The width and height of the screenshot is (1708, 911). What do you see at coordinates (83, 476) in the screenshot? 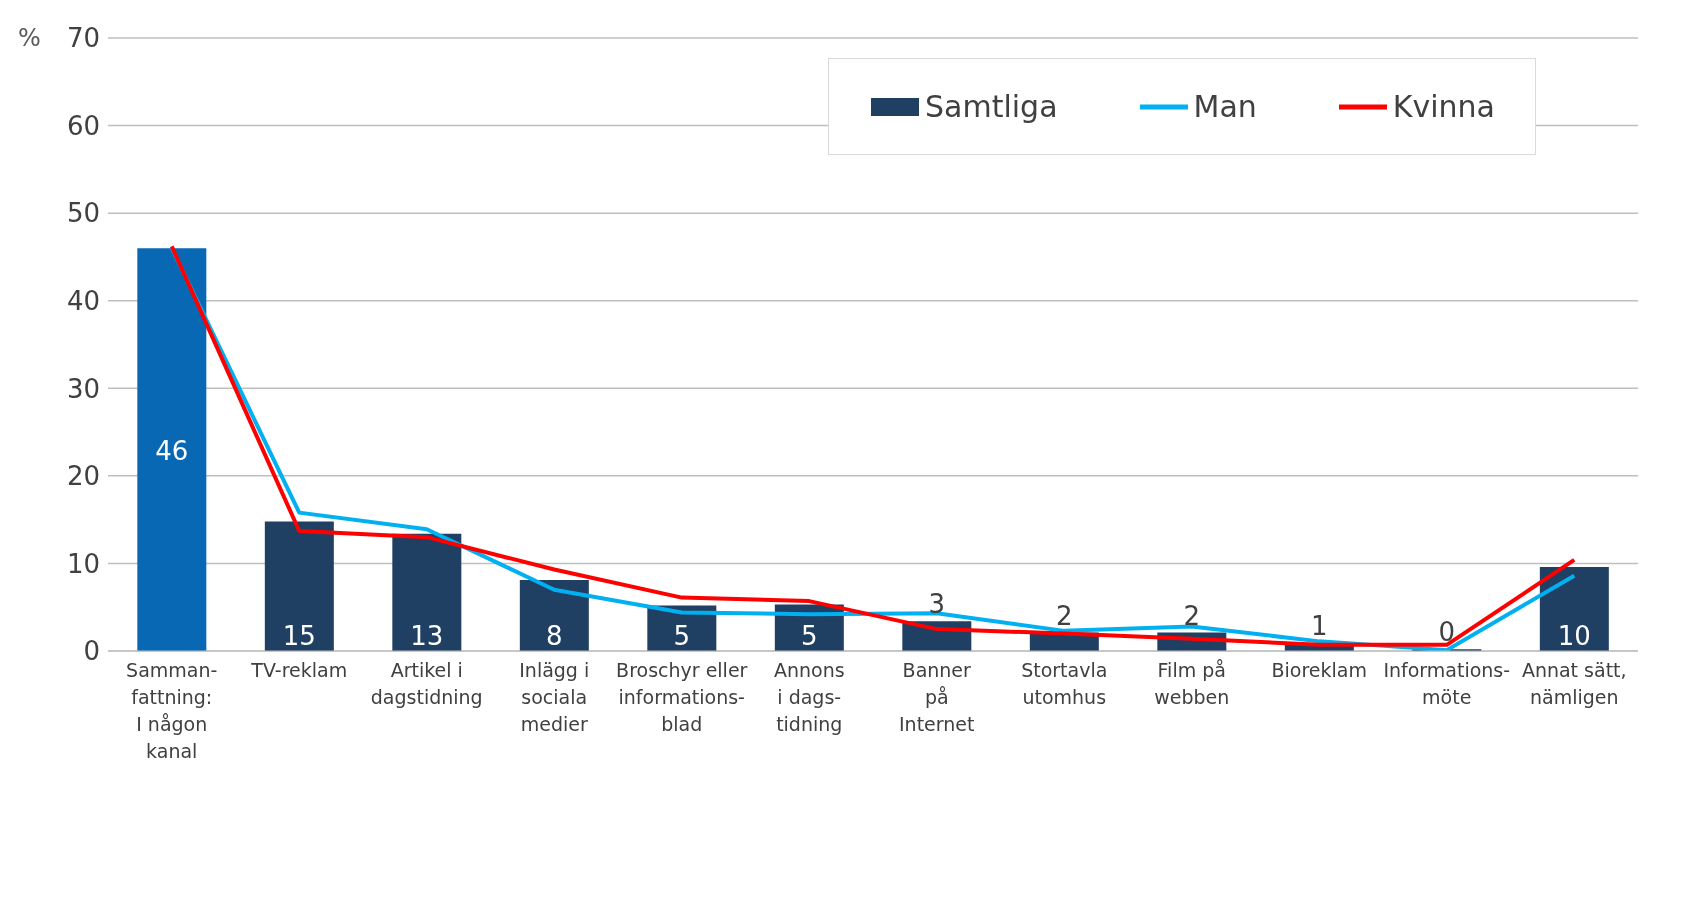
I see `y-tick-label: 20` at bounding box center [83, 476].